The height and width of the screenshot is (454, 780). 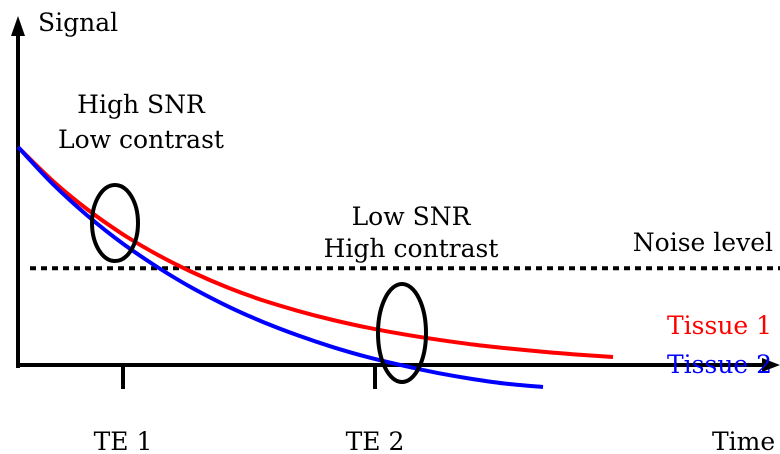 I want to click on y-axis-arrow, so click(x=18, y=26).